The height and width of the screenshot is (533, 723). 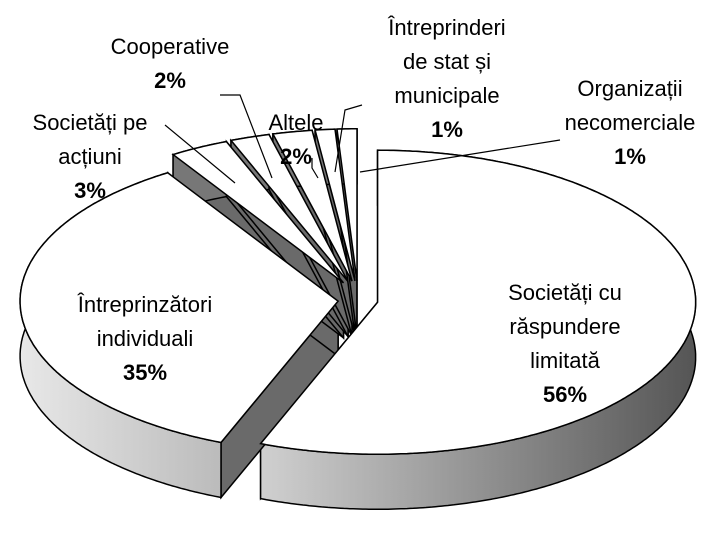 I want to click on category-label: Altele, so click(x=295, y=122).